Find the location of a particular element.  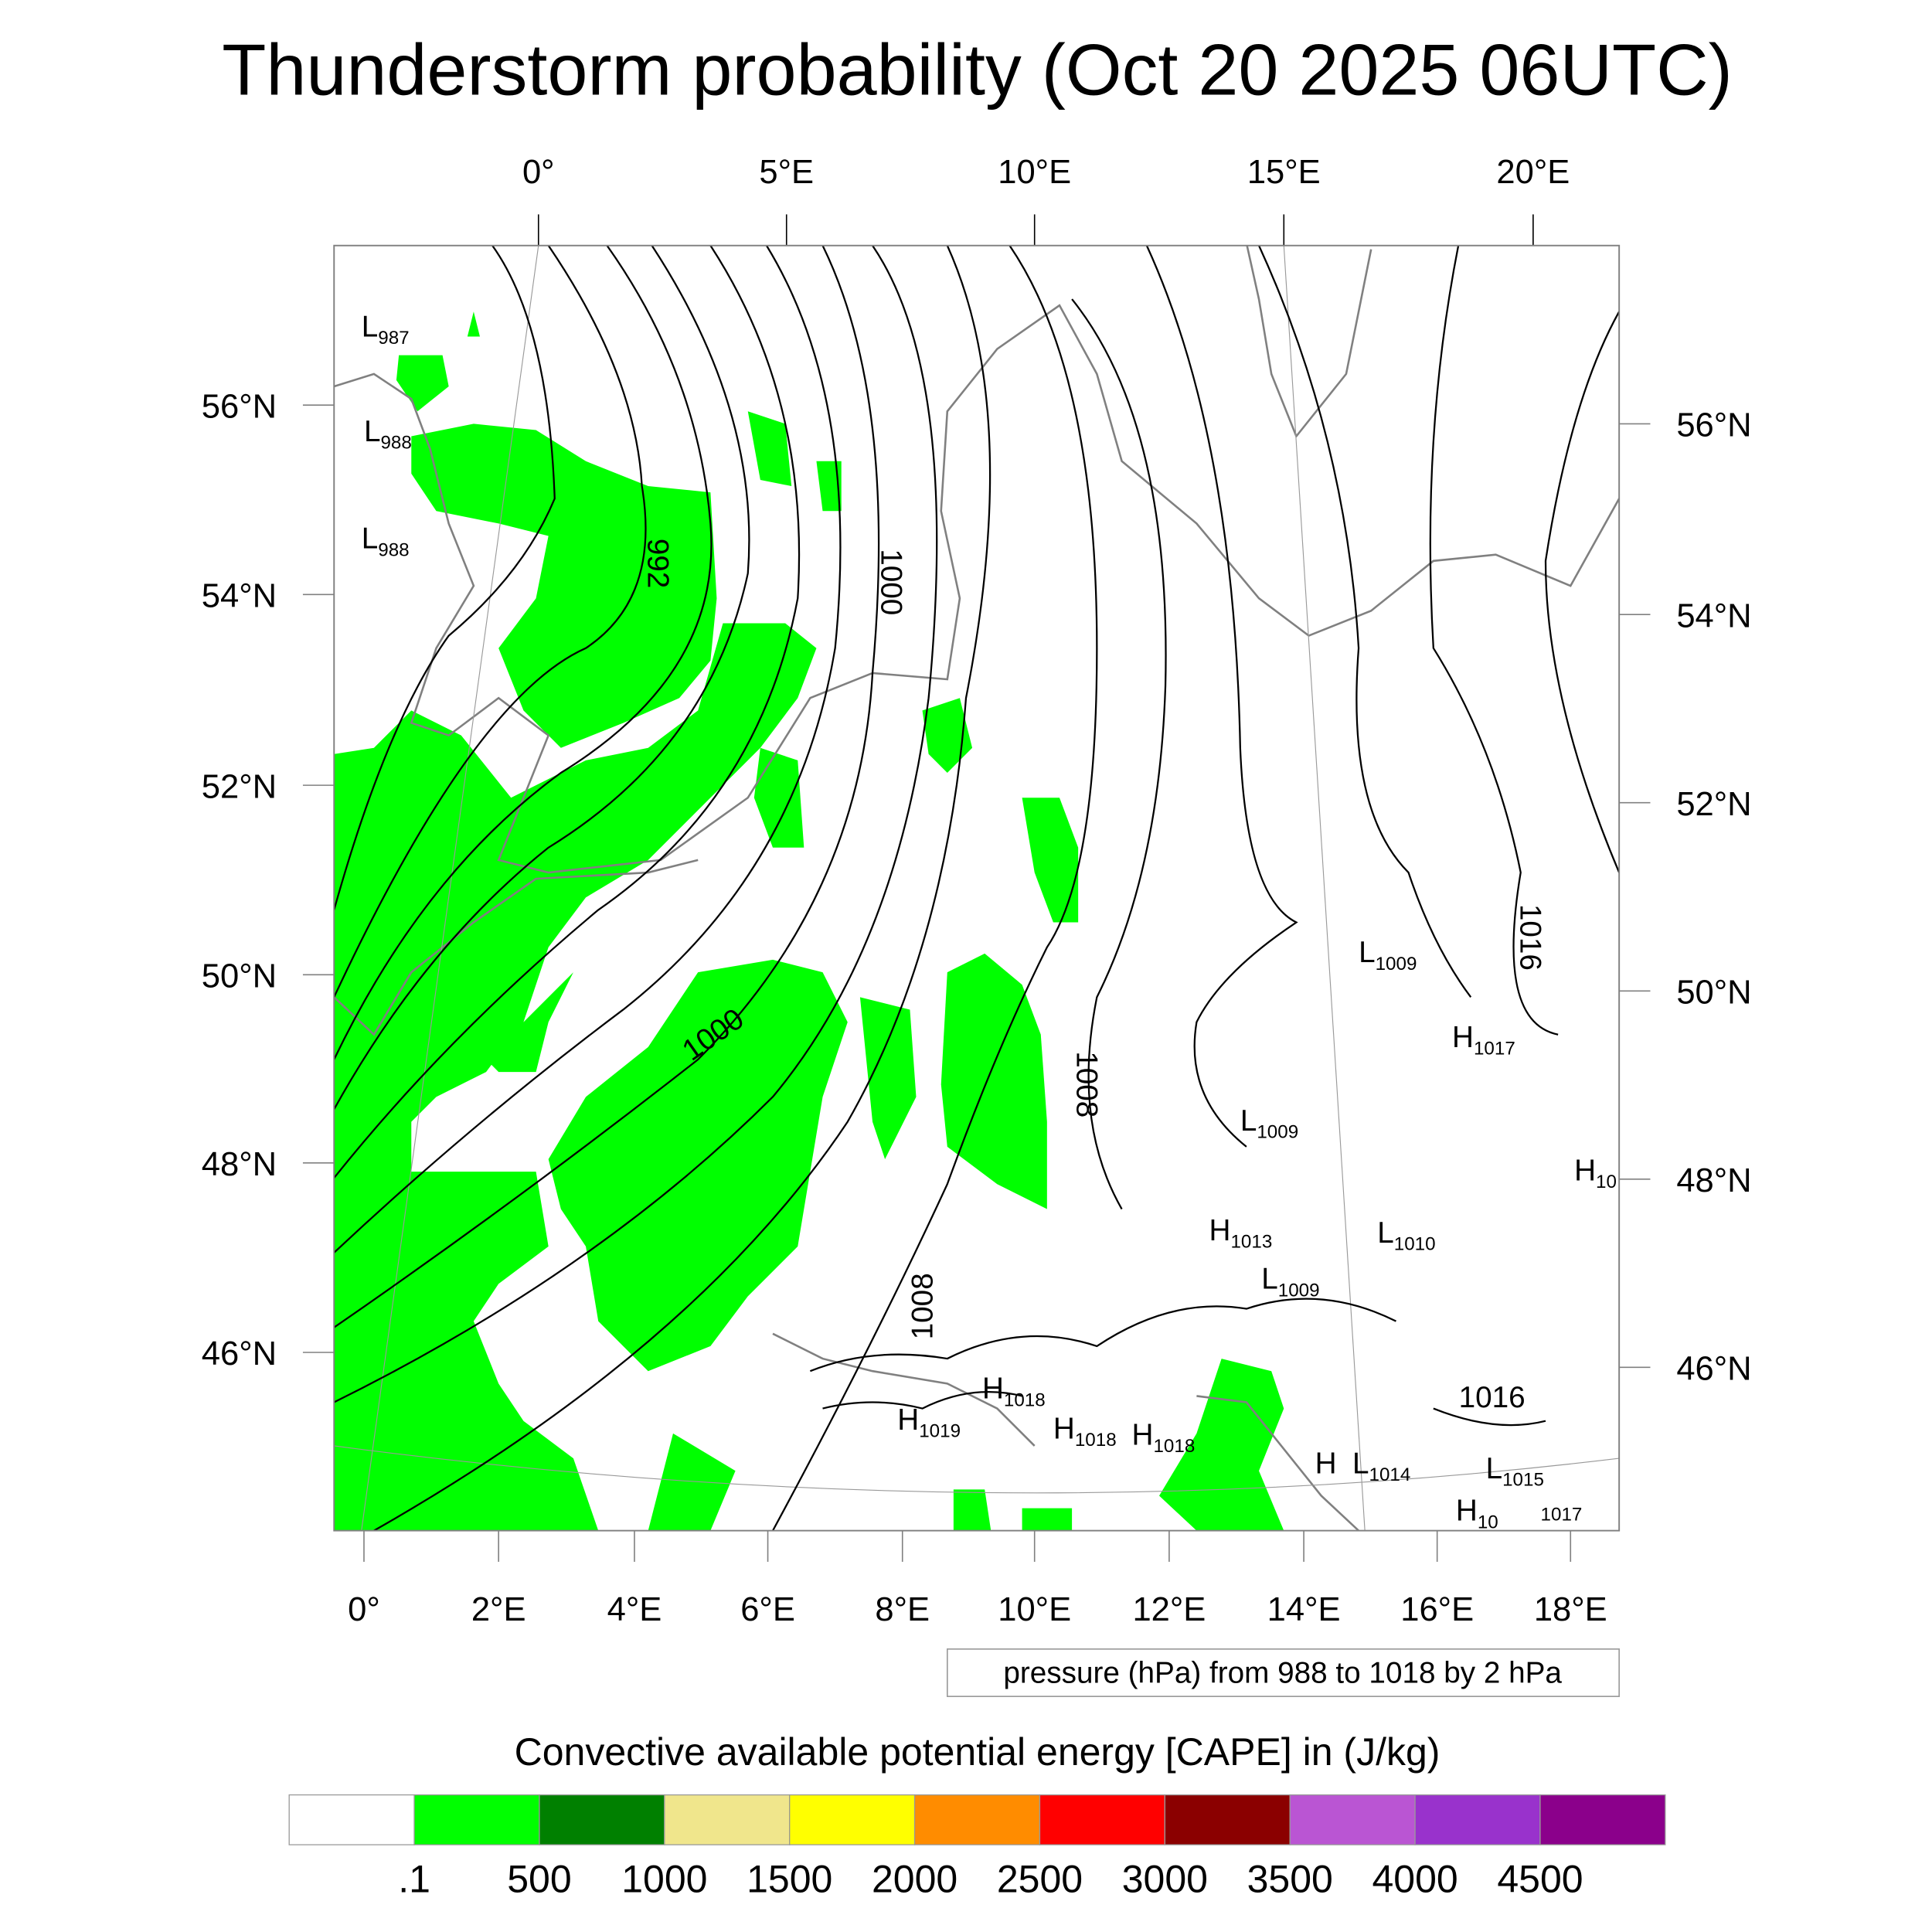

pressure-center-label: L987 is located at coordinates (386, 330).